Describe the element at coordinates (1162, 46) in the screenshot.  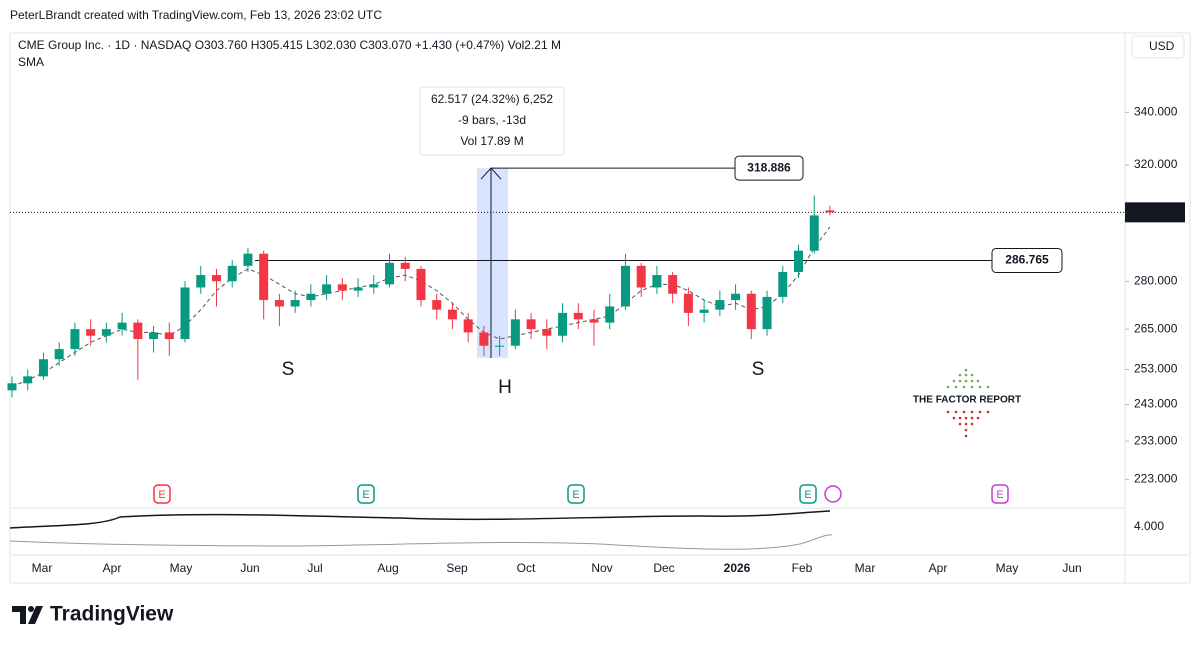
I see `currency: USD` at that location.